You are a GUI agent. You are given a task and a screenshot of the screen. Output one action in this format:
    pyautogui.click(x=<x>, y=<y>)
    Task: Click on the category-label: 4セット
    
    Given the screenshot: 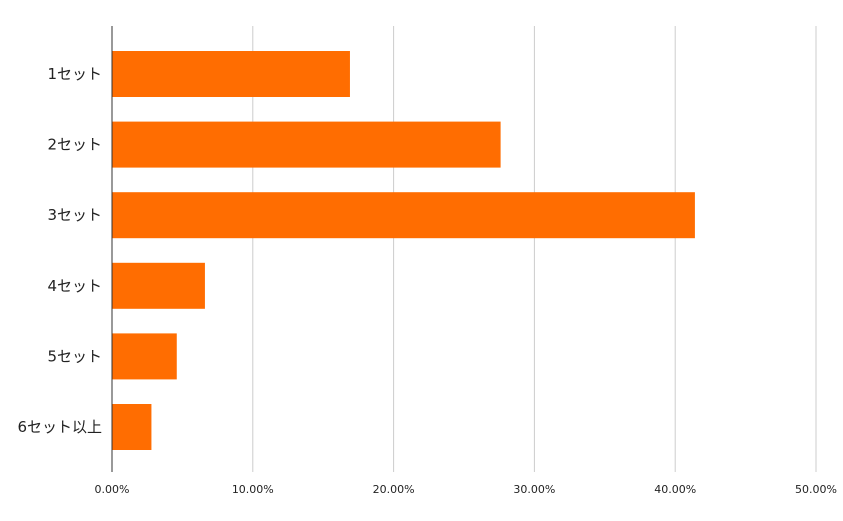 What is the action you would take?
    pyautogui.click(x=74, y=286)
    